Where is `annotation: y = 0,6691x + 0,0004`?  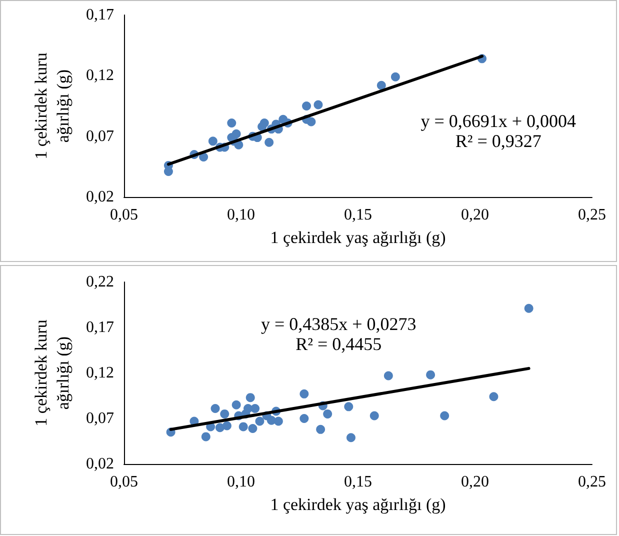
annotation: y = 0,6691x + 0,0004 is located at coordinates (498, 121).